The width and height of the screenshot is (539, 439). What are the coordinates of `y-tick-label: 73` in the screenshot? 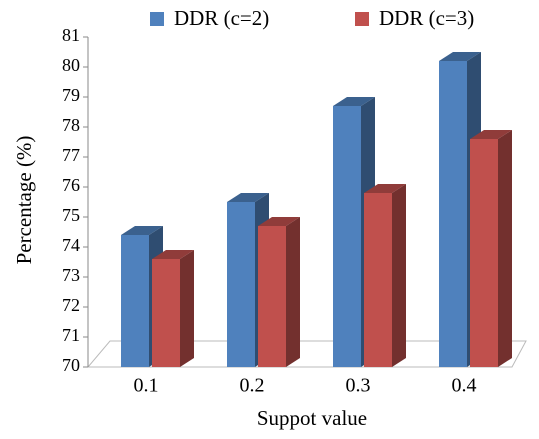 It's located at (71, 275).